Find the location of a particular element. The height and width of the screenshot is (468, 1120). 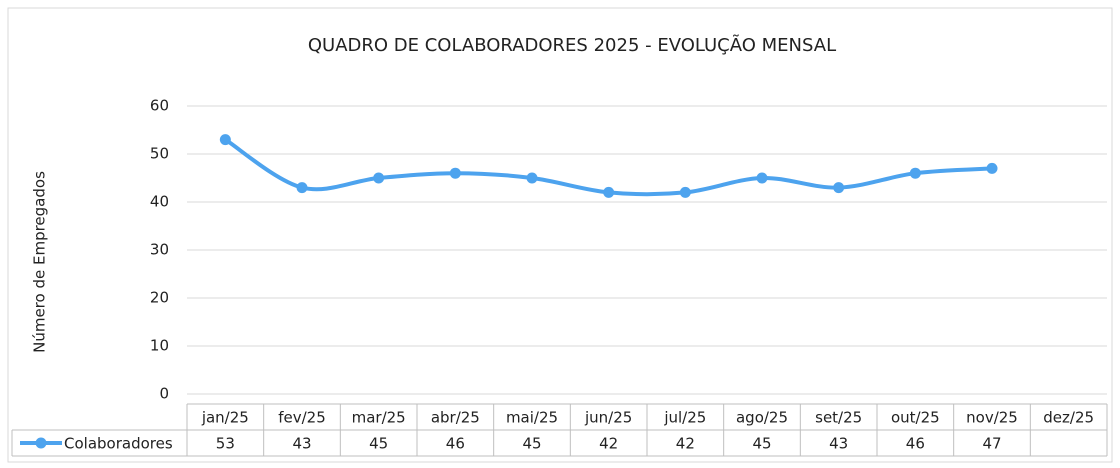

x-tick-label: nov/25 is located at coordinates (992, 418).